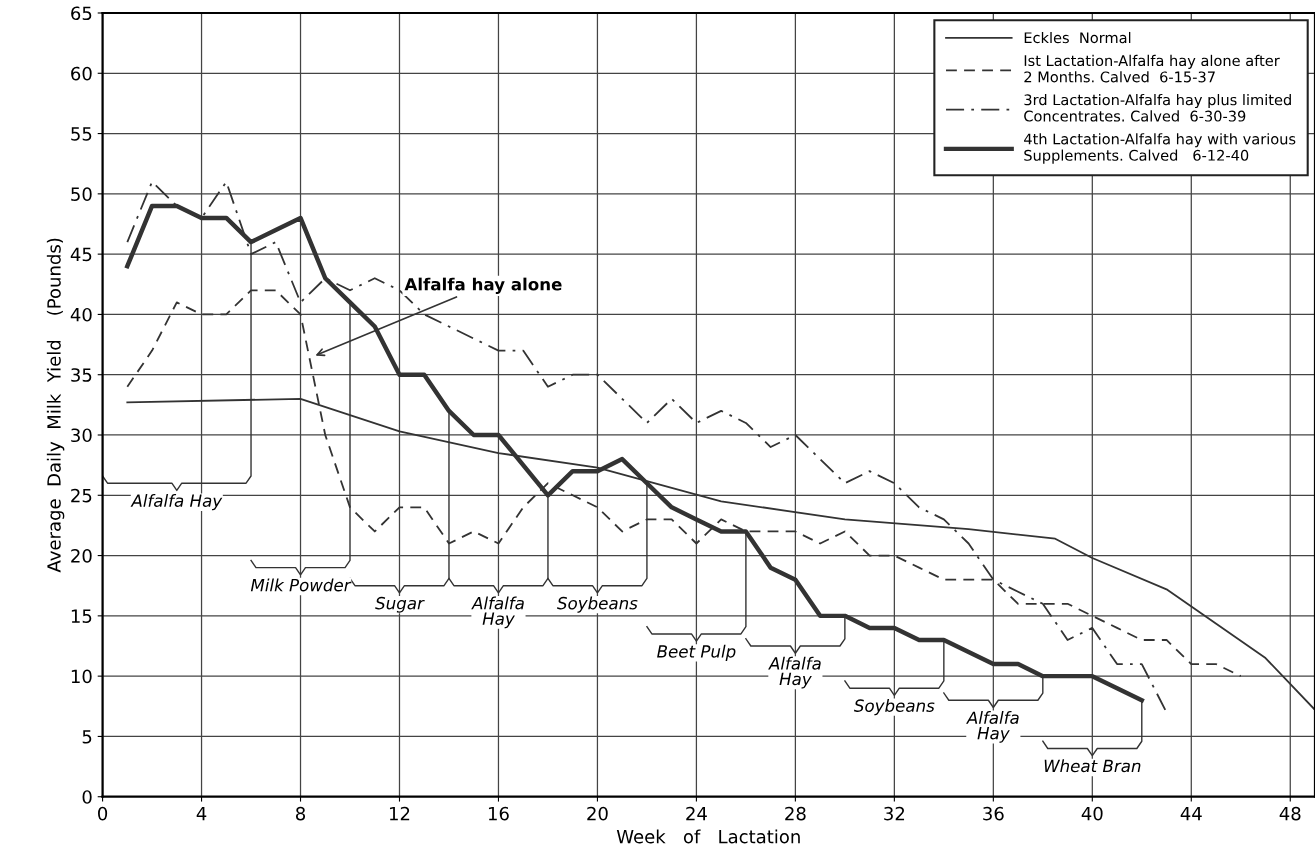  Describe the element at coordinates (597, 813) in the screenshot. I see `x-tick-label: 20` at that location.